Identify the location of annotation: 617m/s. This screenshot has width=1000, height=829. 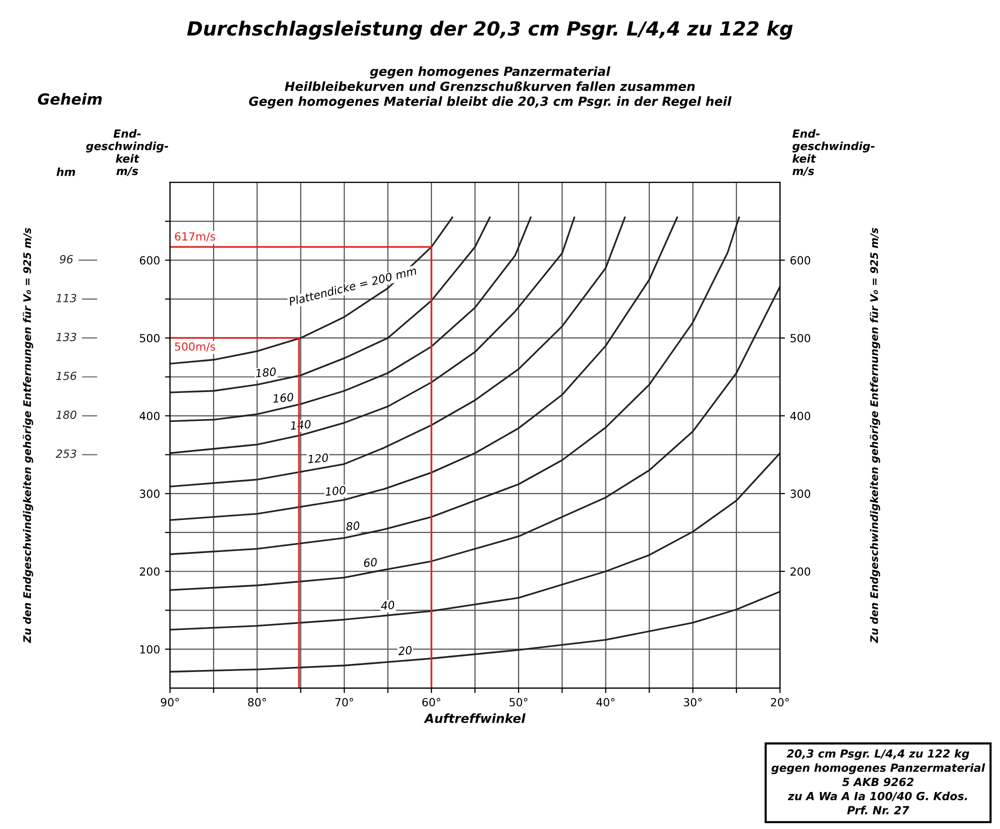
(195, 237).